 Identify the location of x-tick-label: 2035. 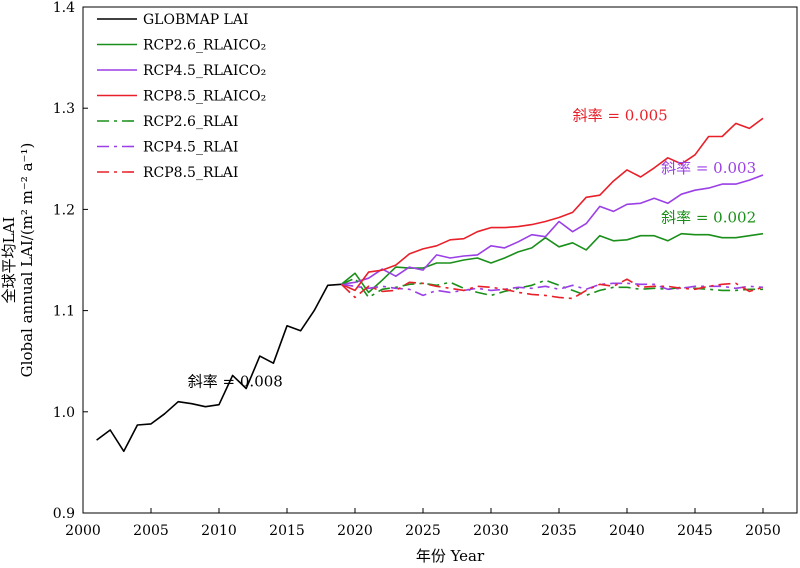
(559, 531).